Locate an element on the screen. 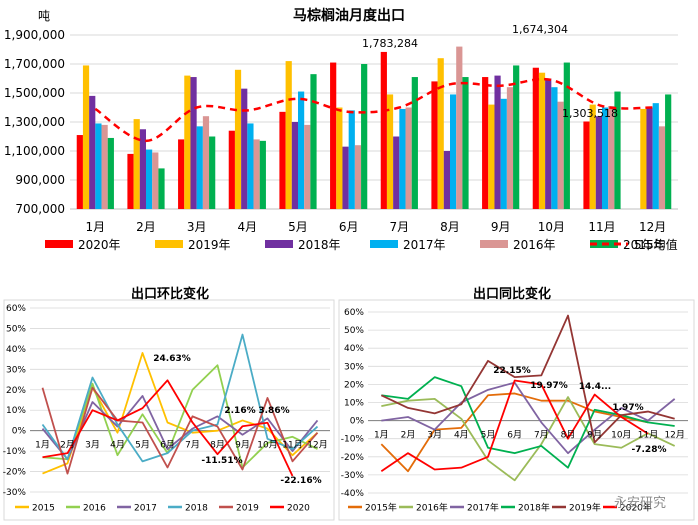  y-tick-label: 40% is located at coordinates (16, 350).